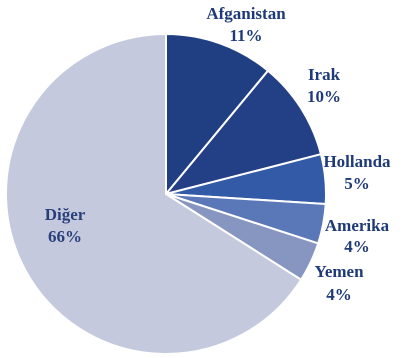 This screenshot has height=358, width=407. What do you see at coordinates (217, 114) in the screenshot?
I see `pie-slice-afganistan` at bounding box center [217, 114].